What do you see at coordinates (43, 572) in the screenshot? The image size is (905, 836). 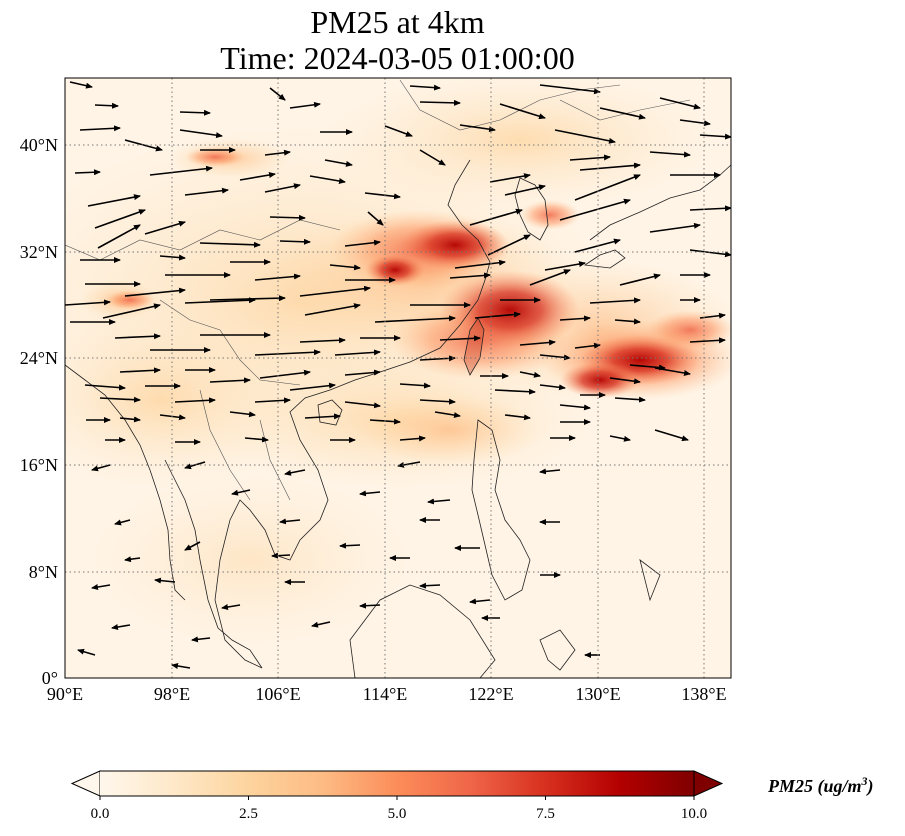 I see `y-tick-label: 8°N` at bounding box center [43, 572].